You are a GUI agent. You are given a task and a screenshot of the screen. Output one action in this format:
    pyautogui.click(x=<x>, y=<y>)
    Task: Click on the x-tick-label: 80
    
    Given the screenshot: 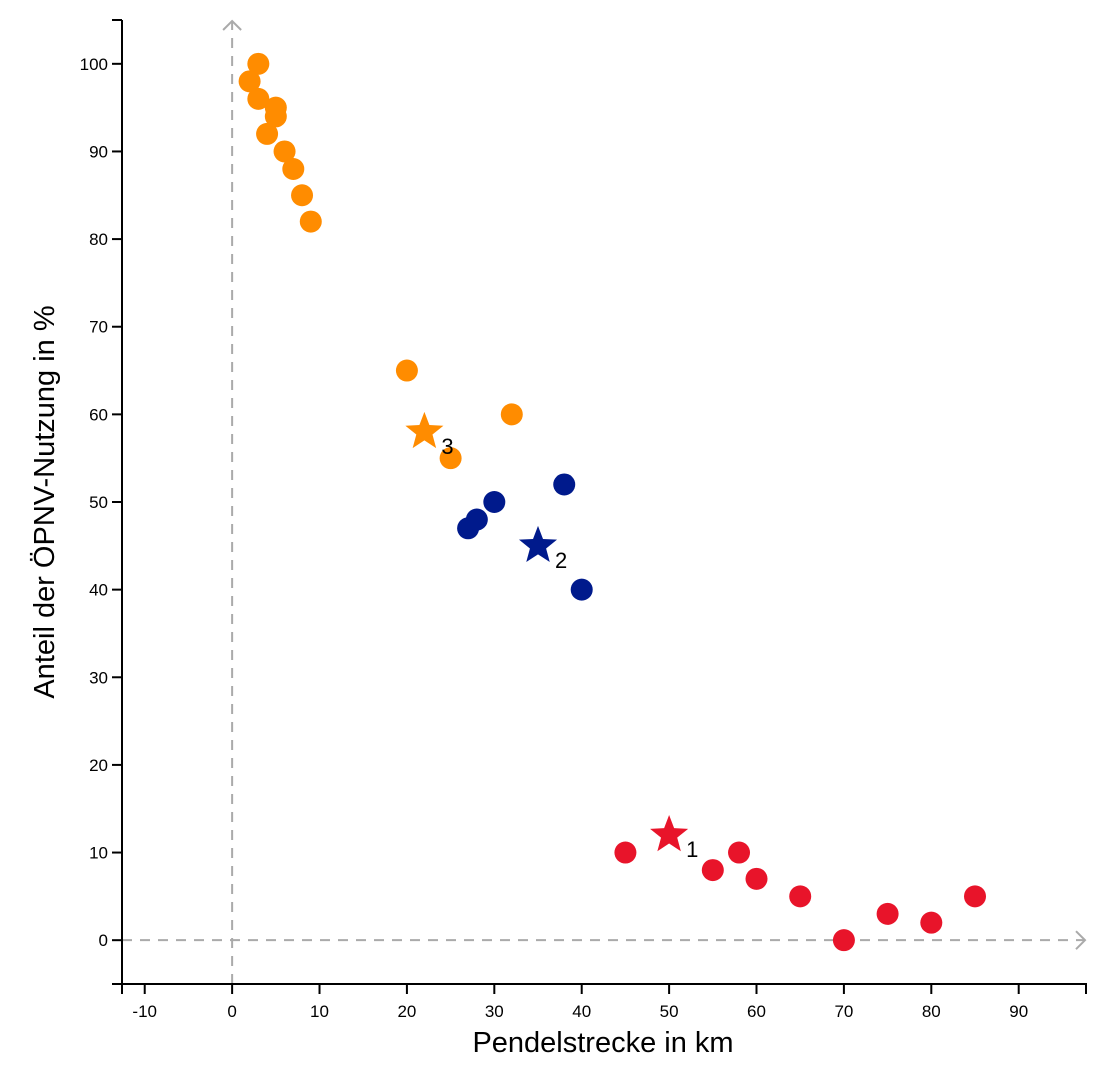 What is the action you would take?
    pyautogui.click(x=931, y=1011)
    